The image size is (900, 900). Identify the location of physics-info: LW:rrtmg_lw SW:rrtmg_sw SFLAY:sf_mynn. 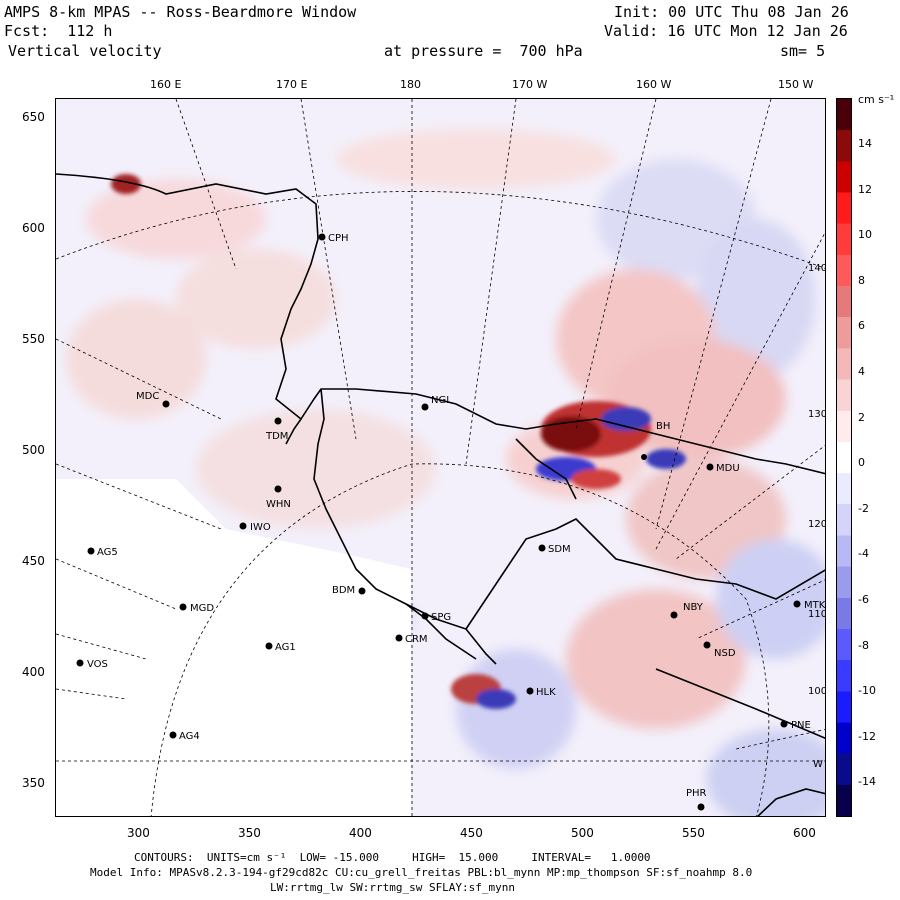
(393, 887).